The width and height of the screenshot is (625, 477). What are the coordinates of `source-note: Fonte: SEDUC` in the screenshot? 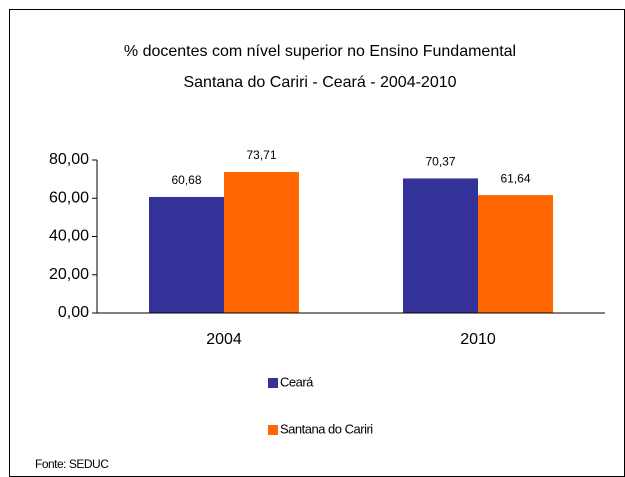 It's located at (72, 464).